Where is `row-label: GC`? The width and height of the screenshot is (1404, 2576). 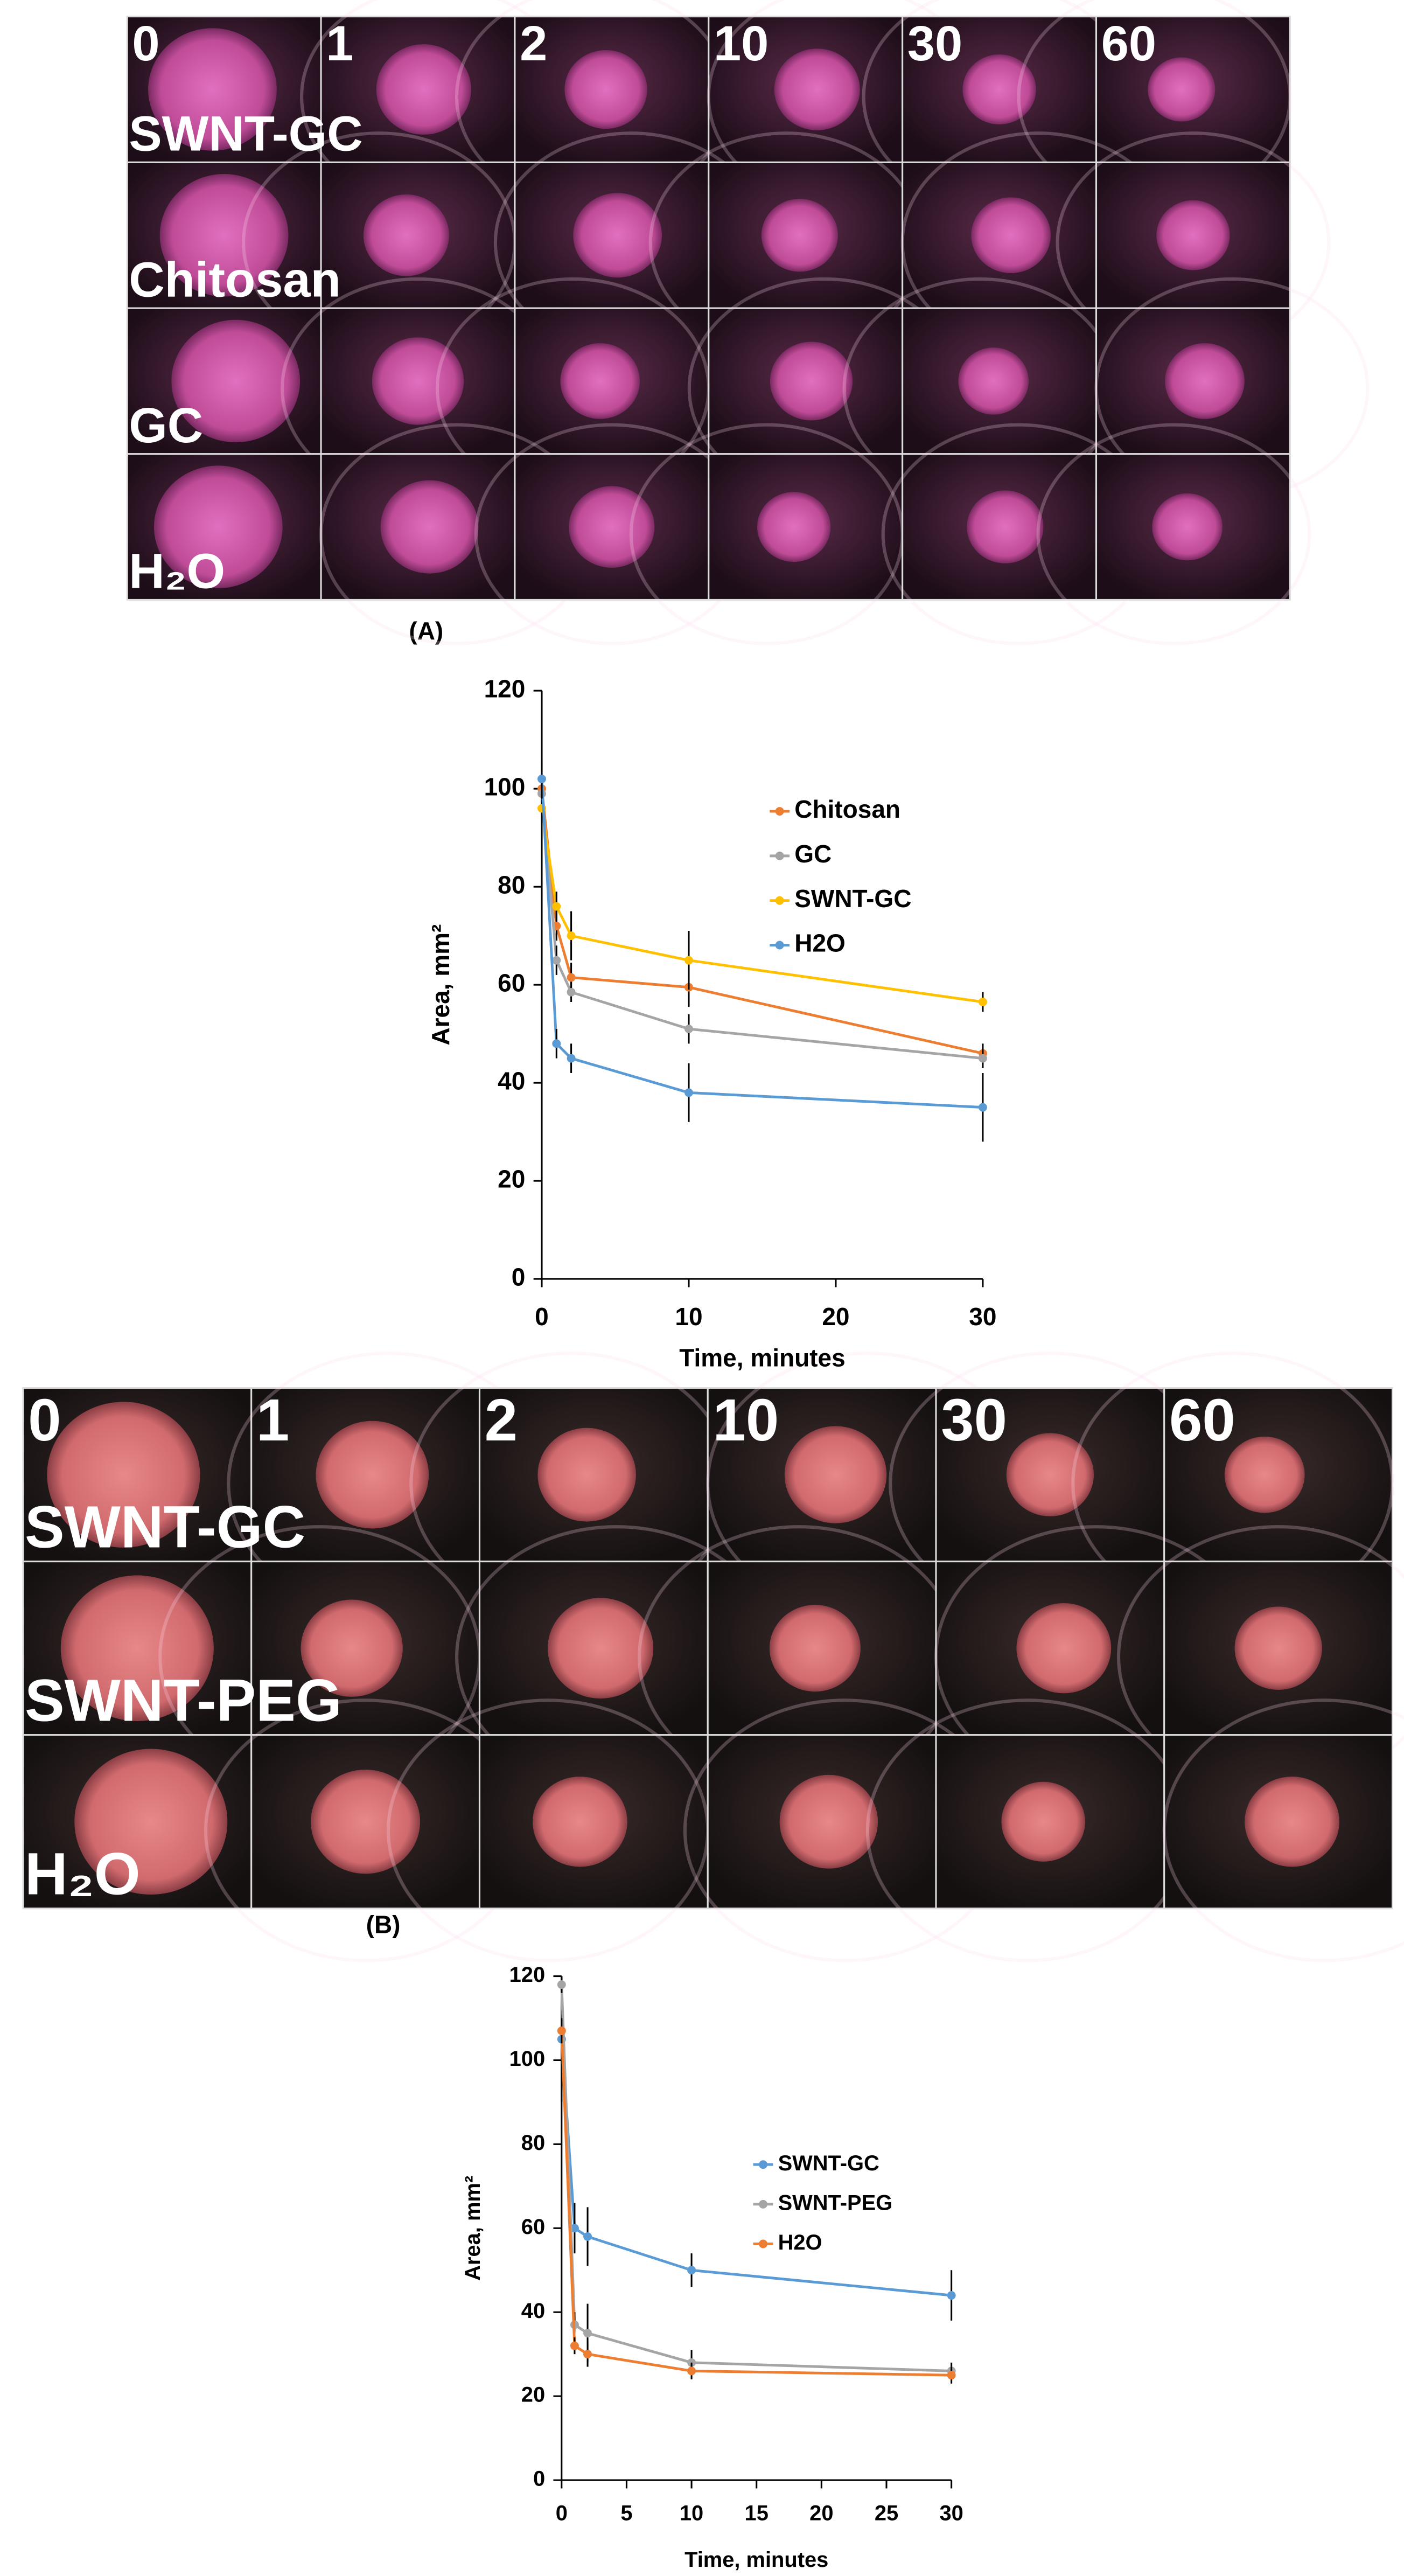 row-label: GC is located at coordinates (166, 425).